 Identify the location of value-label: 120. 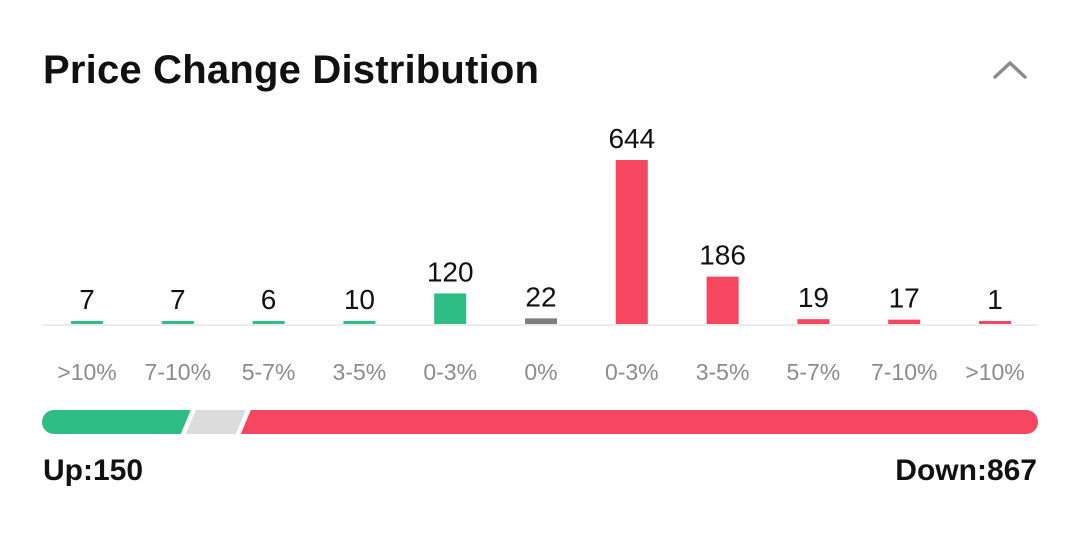
(450, 271).